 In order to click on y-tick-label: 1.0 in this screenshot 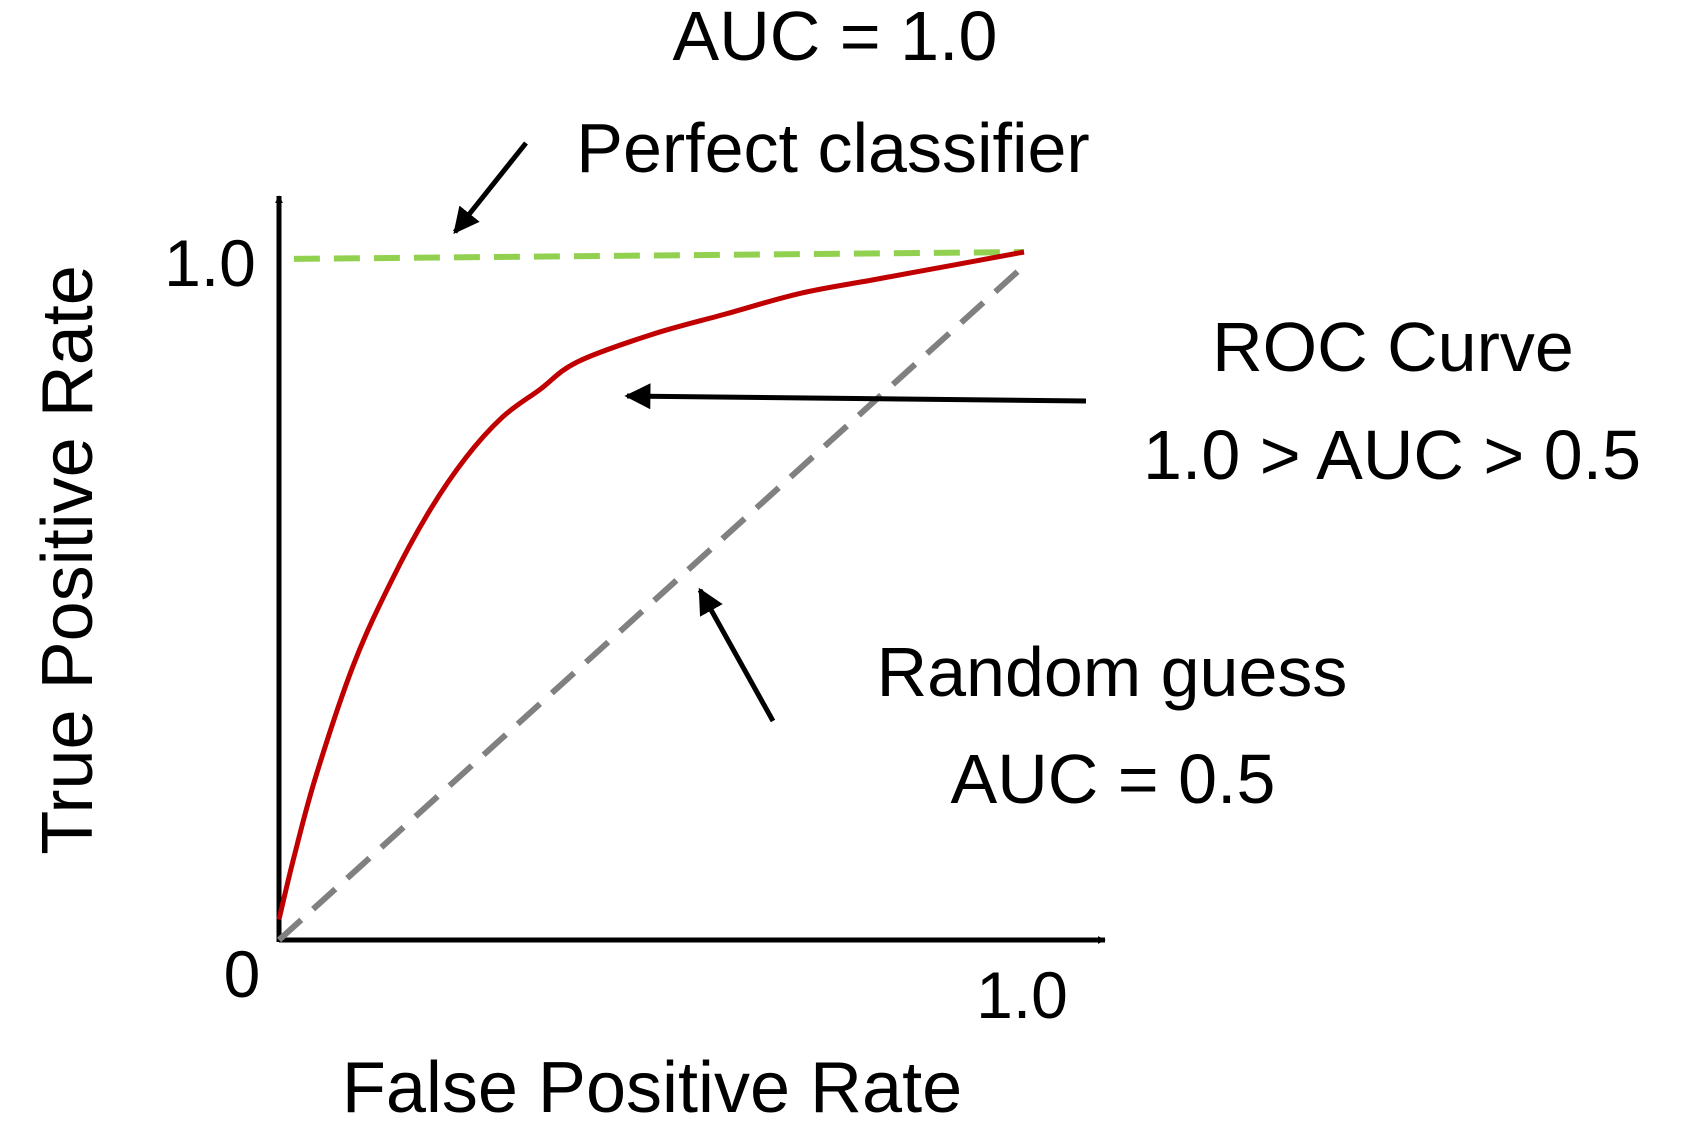, I will do `click(210, 263)`.